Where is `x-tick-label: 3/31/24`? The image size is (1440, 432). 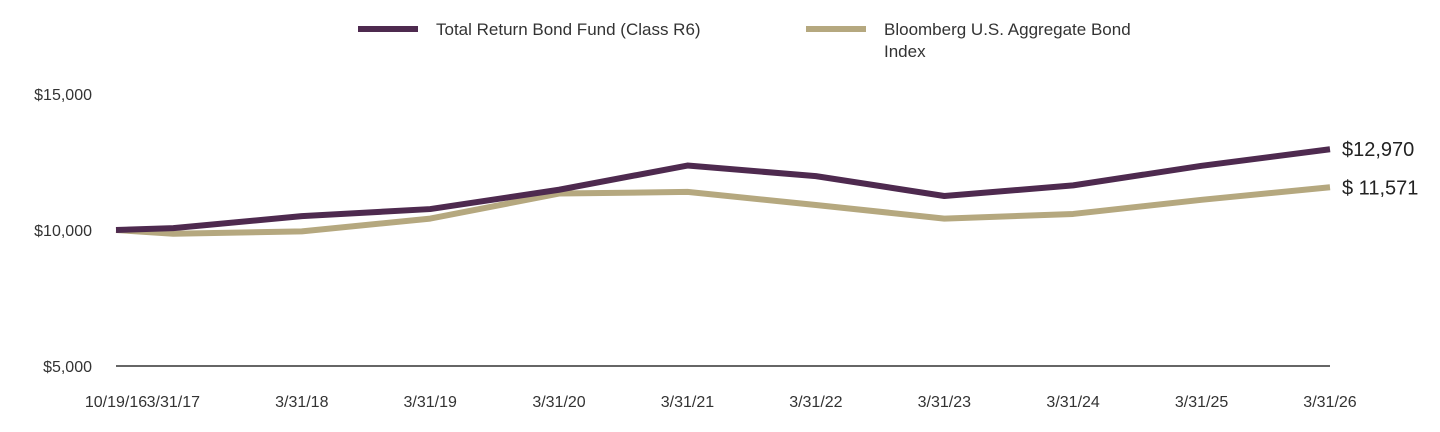
x-tick-label: 3/31/24 is located at coordinates (1072, 402).